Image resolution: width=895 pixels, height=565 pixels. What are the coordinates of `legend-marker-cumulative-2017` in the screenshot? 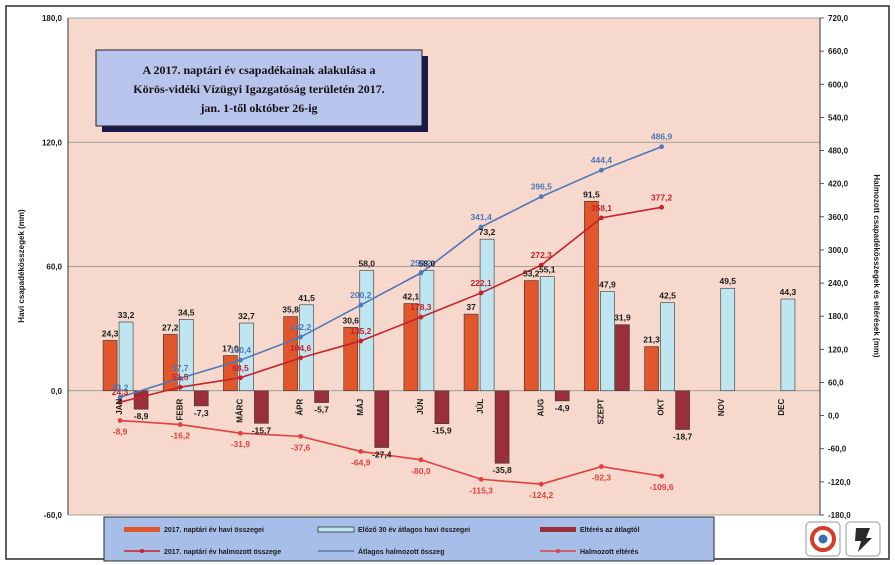 It's located at (142, 551).